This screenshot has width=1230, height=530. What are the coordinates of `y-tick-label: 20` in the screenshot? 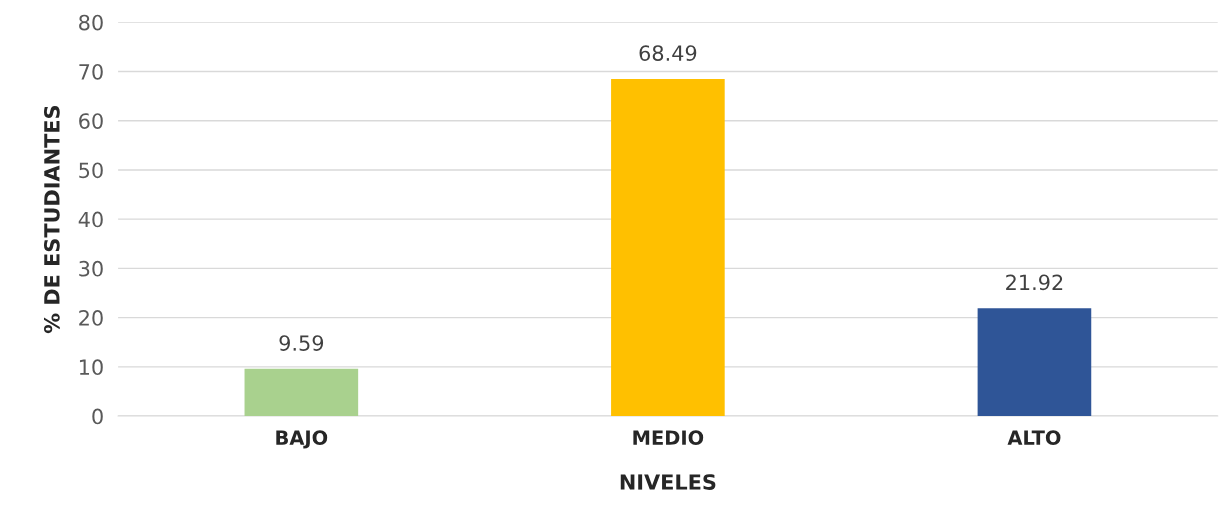 It's located at (91, 318).